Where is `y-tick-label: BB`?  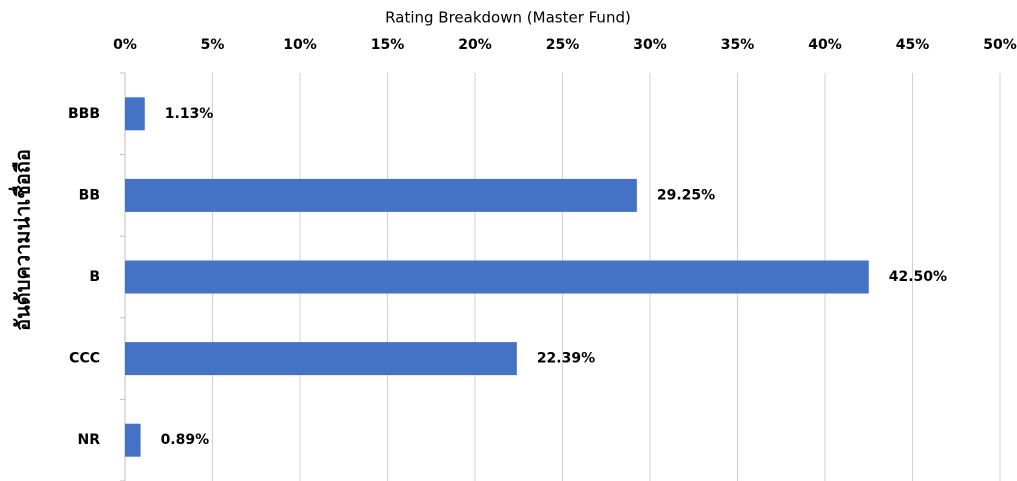
y-tick-label: BB is located at coordinates (89, 195).